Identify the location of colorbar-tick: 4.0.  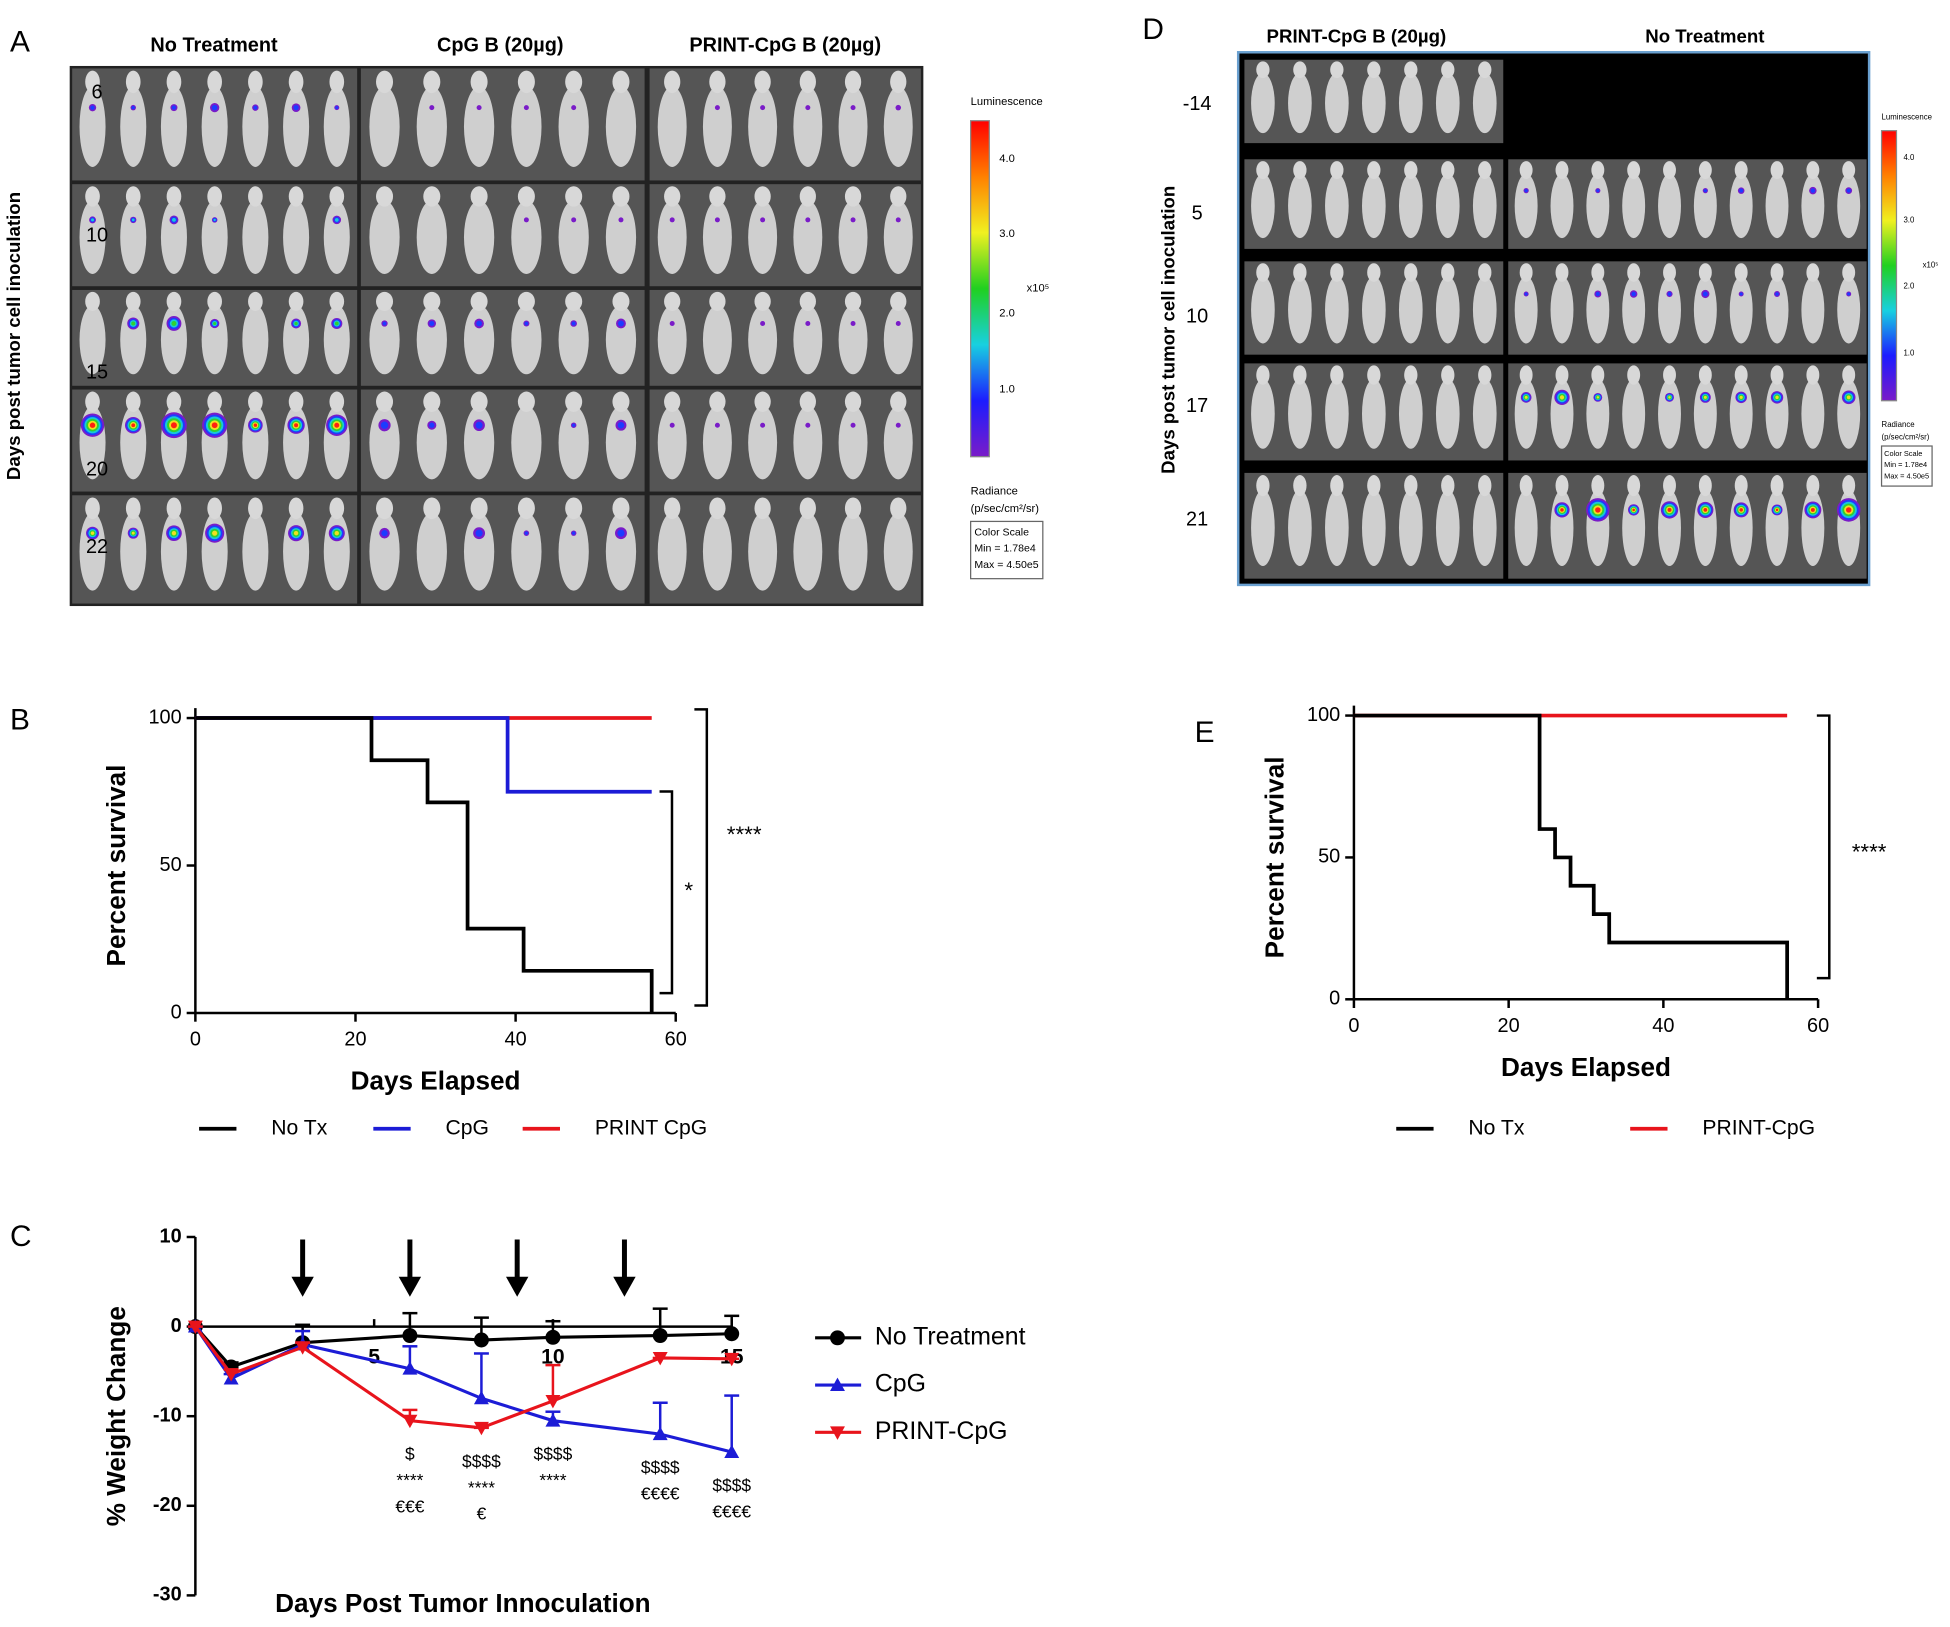
(1909, 157).